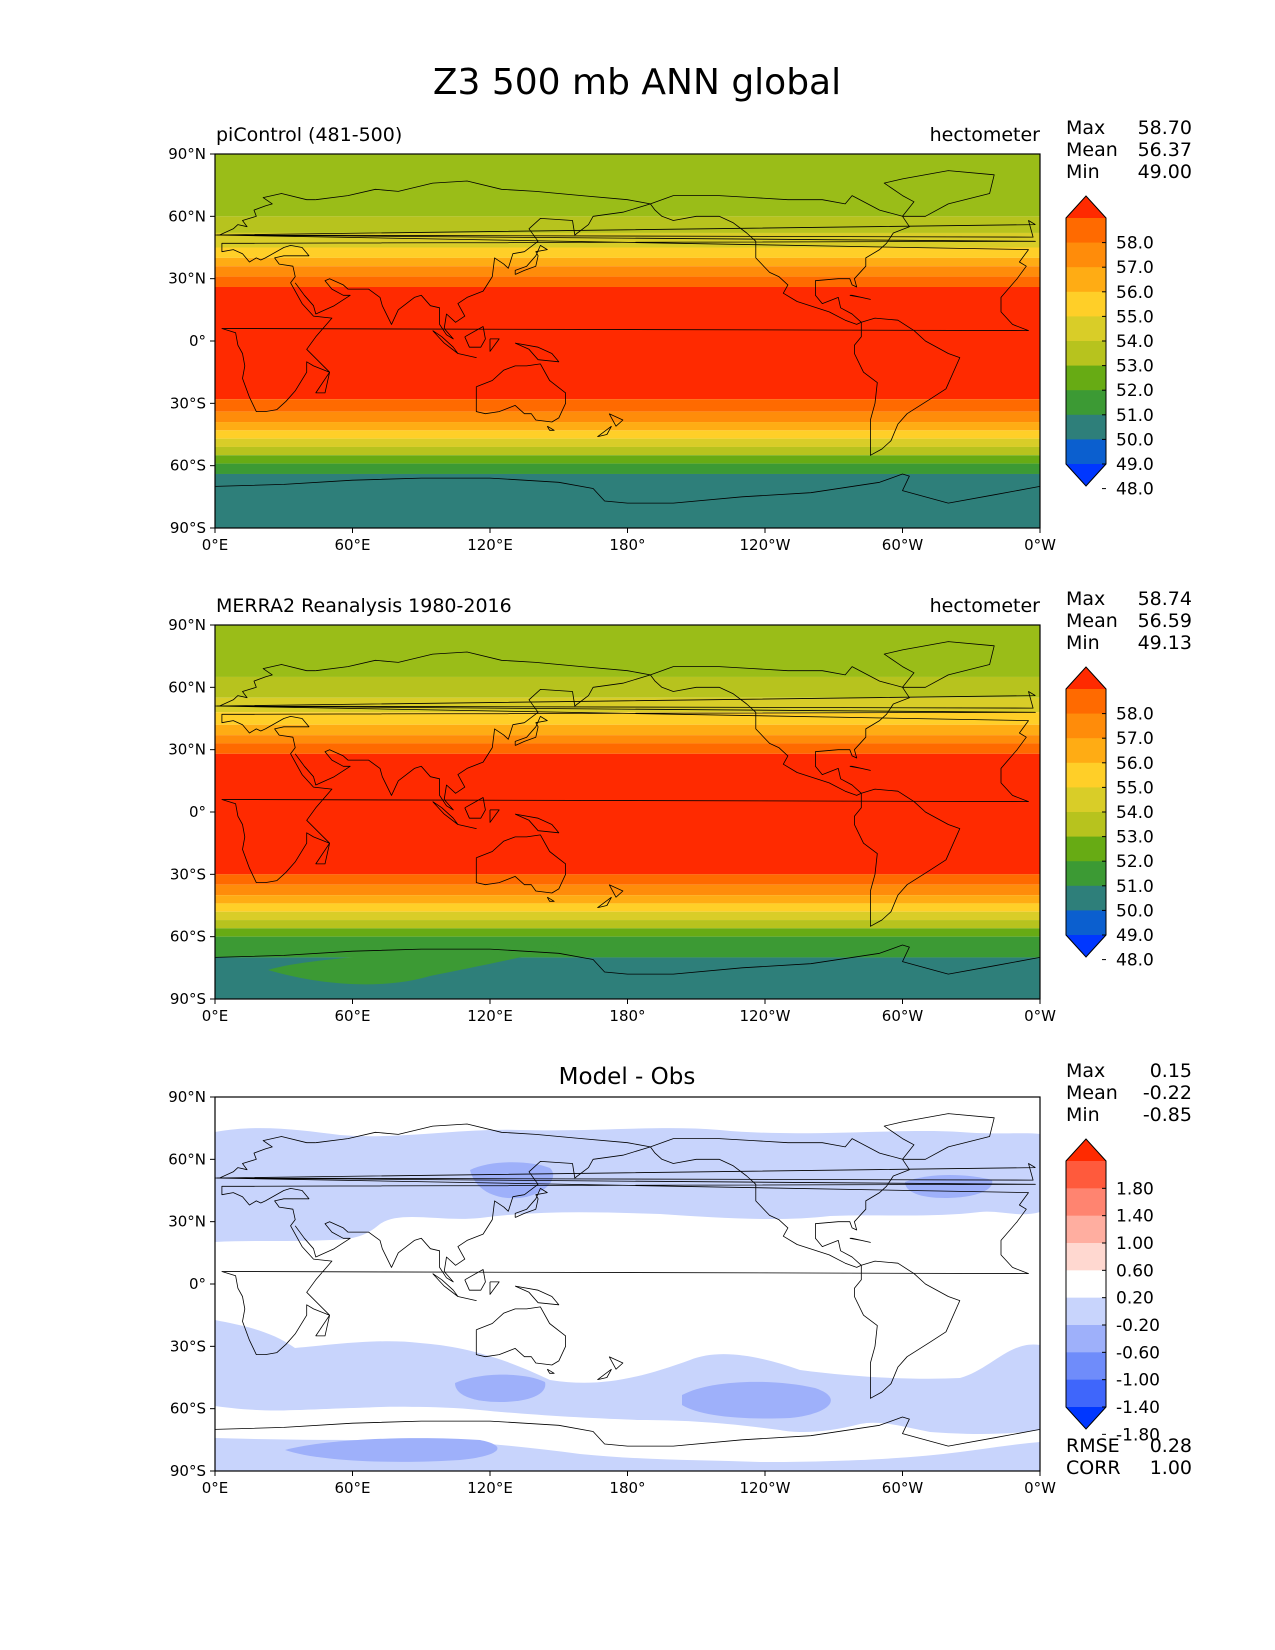  I want to click on y-tick-label: 0°, so click(197, 341).